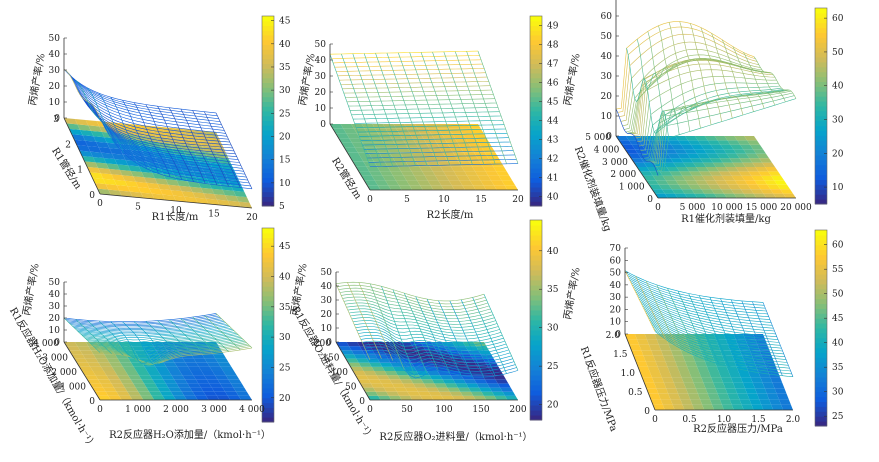 The height and width of the screenshot is (462, 879). I want to click on colorbar-tick-label: 45, so click(285, 22).